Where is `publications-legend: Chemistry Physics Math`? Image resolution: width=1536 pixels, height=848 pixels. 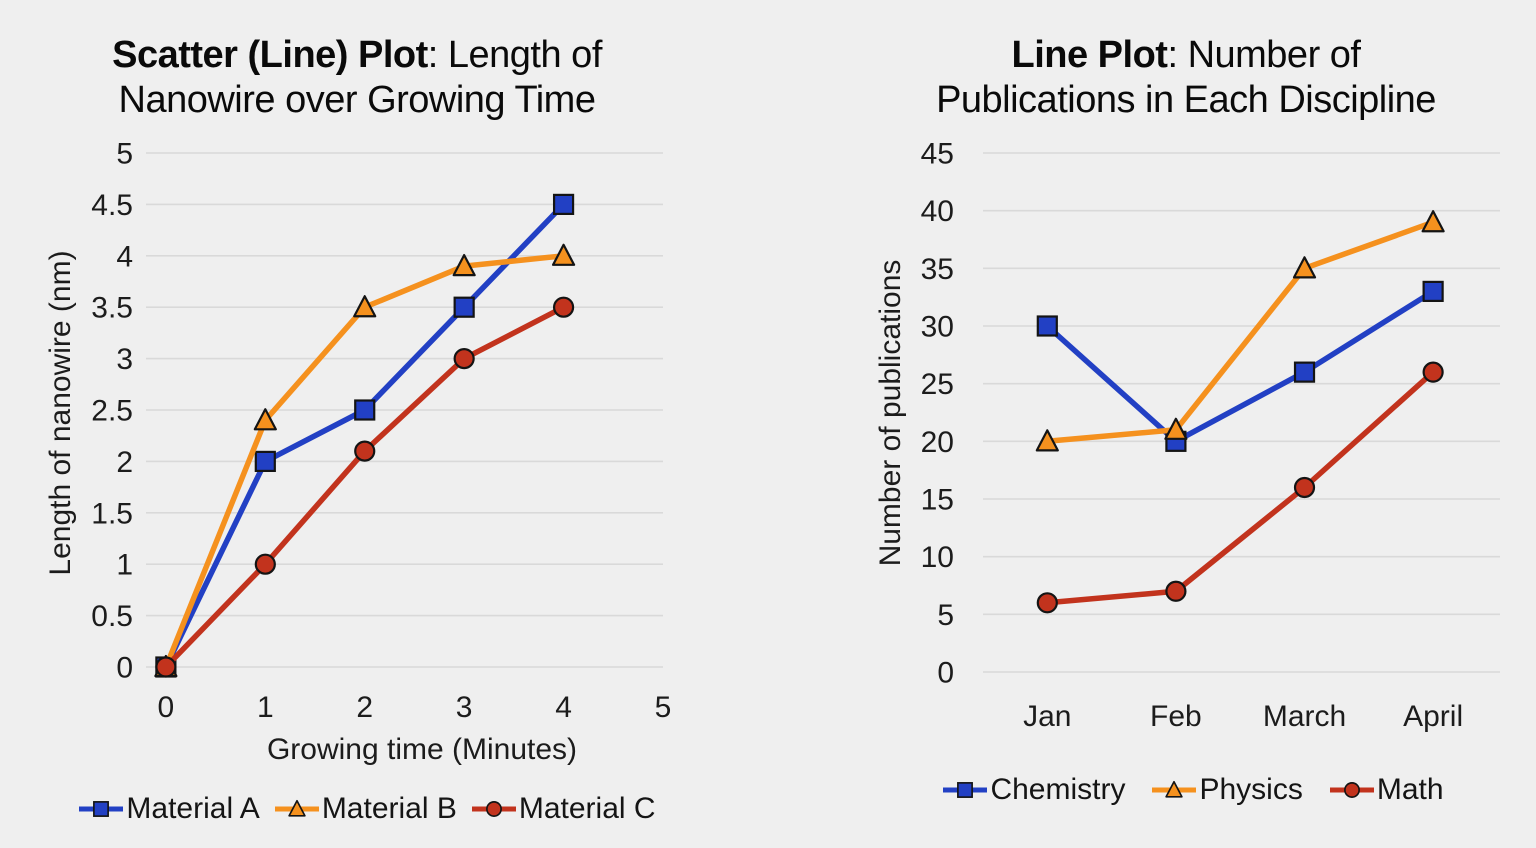 publications-legend: Chemistry Physics Math is located at coordinates (1193, 790).